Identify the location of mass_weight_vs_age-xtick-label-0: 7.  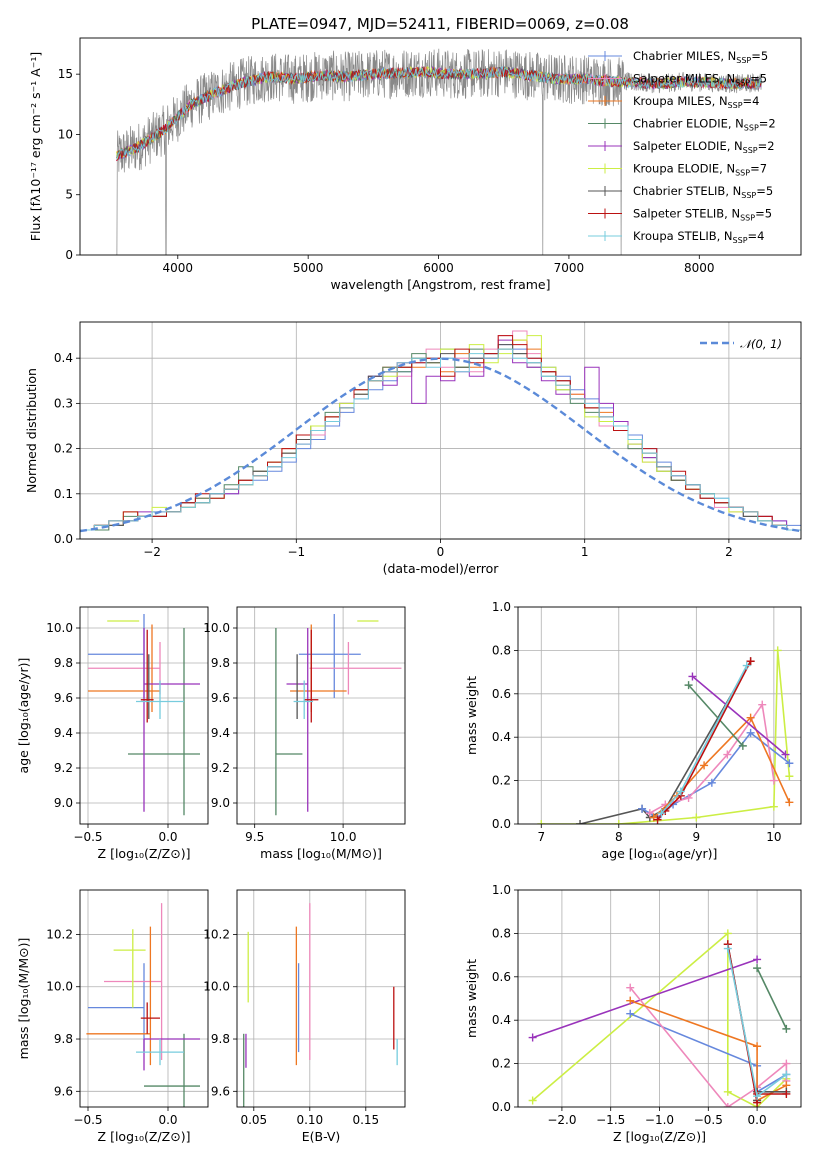
(541, 837).